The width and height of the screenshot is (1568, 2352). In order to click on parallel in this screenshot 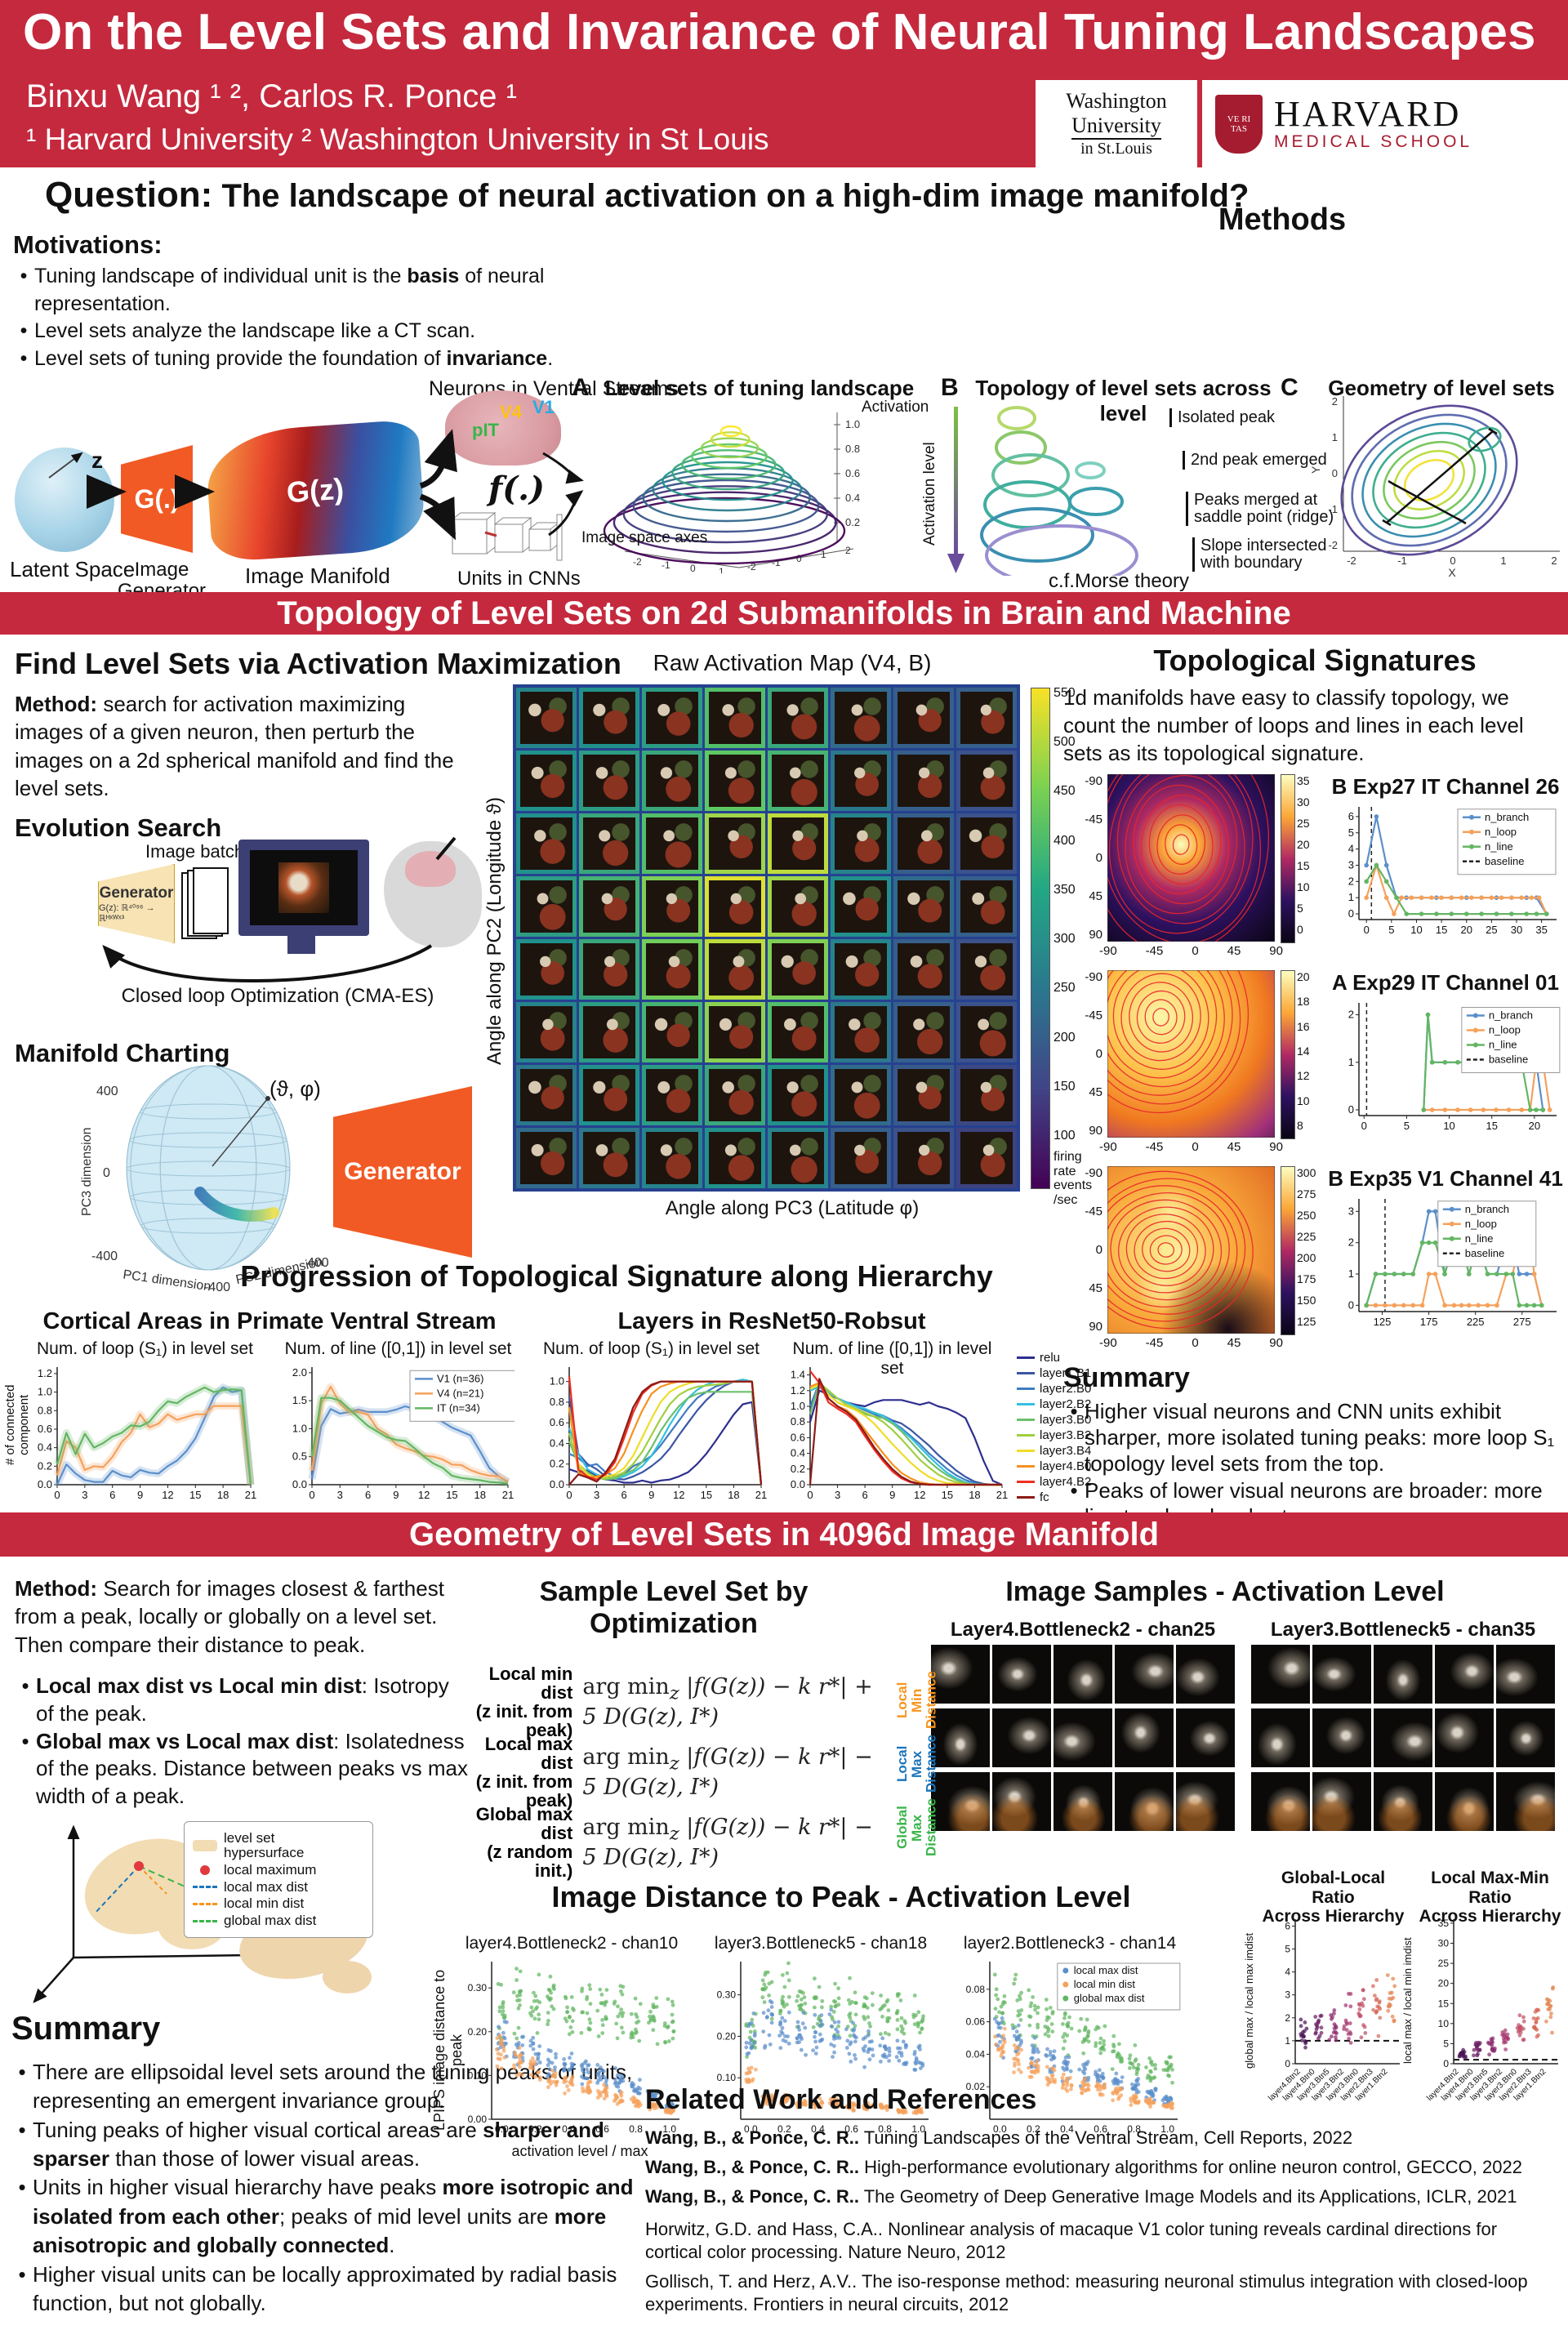, I will do `click(208, 1111)`.